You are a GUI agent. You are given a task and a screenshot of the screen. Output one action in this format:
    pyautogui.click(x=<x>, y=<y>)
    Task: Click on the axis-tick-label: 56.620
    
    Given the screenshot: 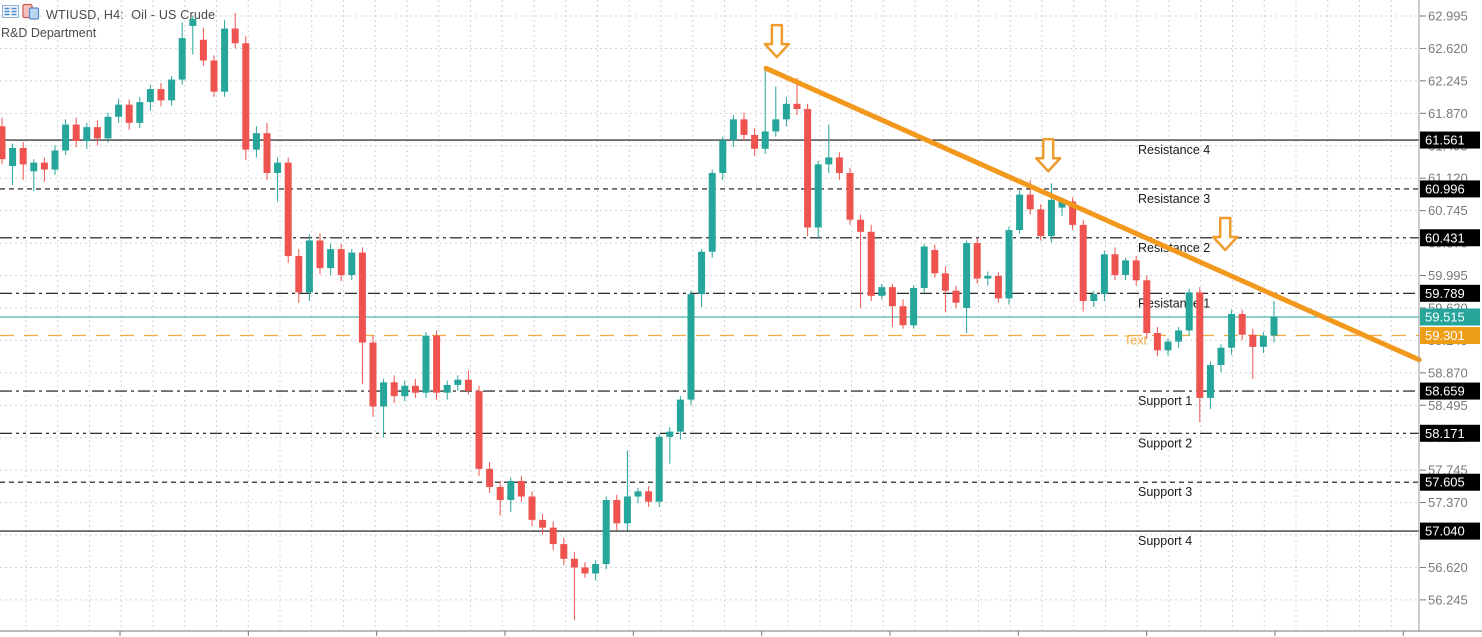 What is the action you would take?
    pyautogui.click(x=1448, y=567)
    